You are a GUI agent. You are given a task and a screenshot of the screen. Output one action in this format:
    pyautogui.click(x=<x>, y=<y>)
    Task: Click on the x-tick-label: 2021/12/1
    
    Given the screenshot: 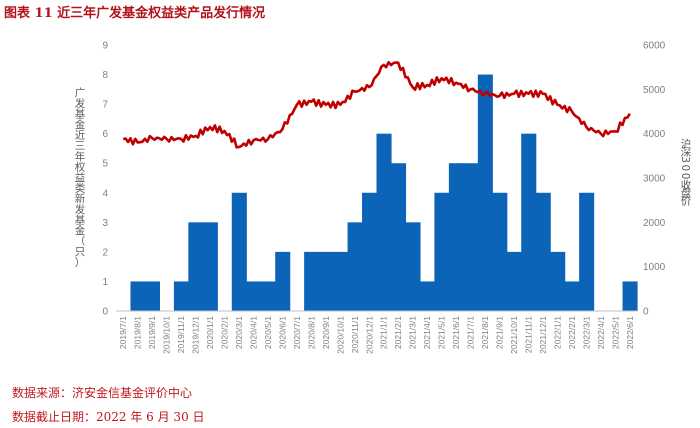 What is the action you would take?
    pyautogui.click(x=543, y=335)
    